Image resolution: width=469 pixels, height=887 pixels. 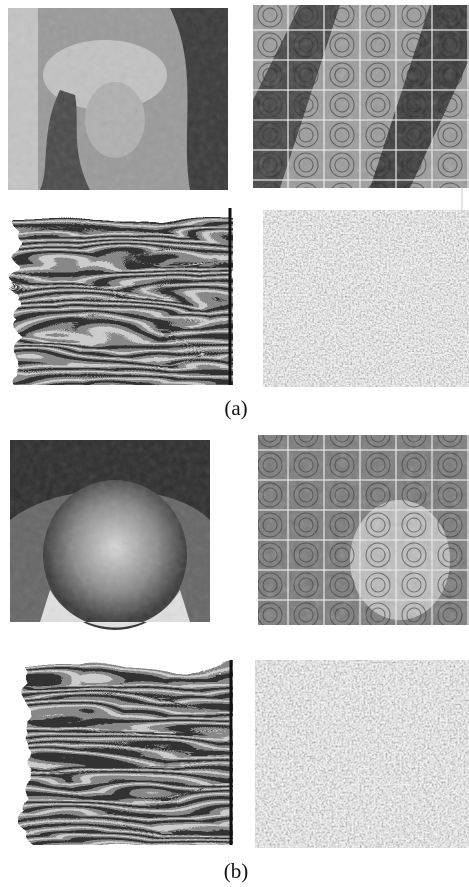 I want to click on scrambled-image-b, so click(x=363, y=530).